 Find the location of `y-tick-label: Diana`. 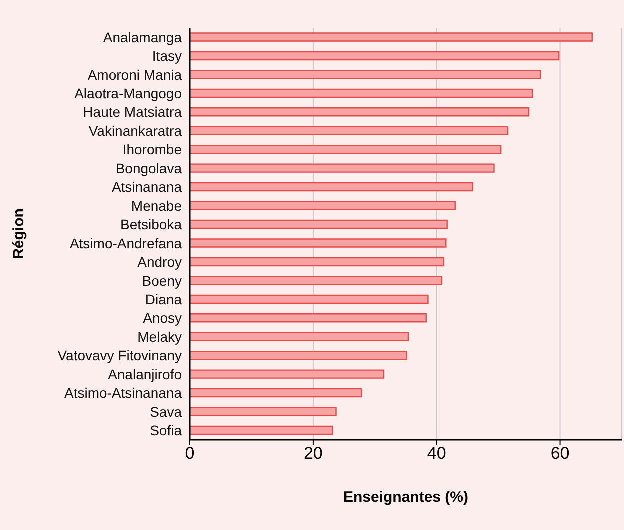

y-tick-label: Diana is located at coordinates (163, 300).